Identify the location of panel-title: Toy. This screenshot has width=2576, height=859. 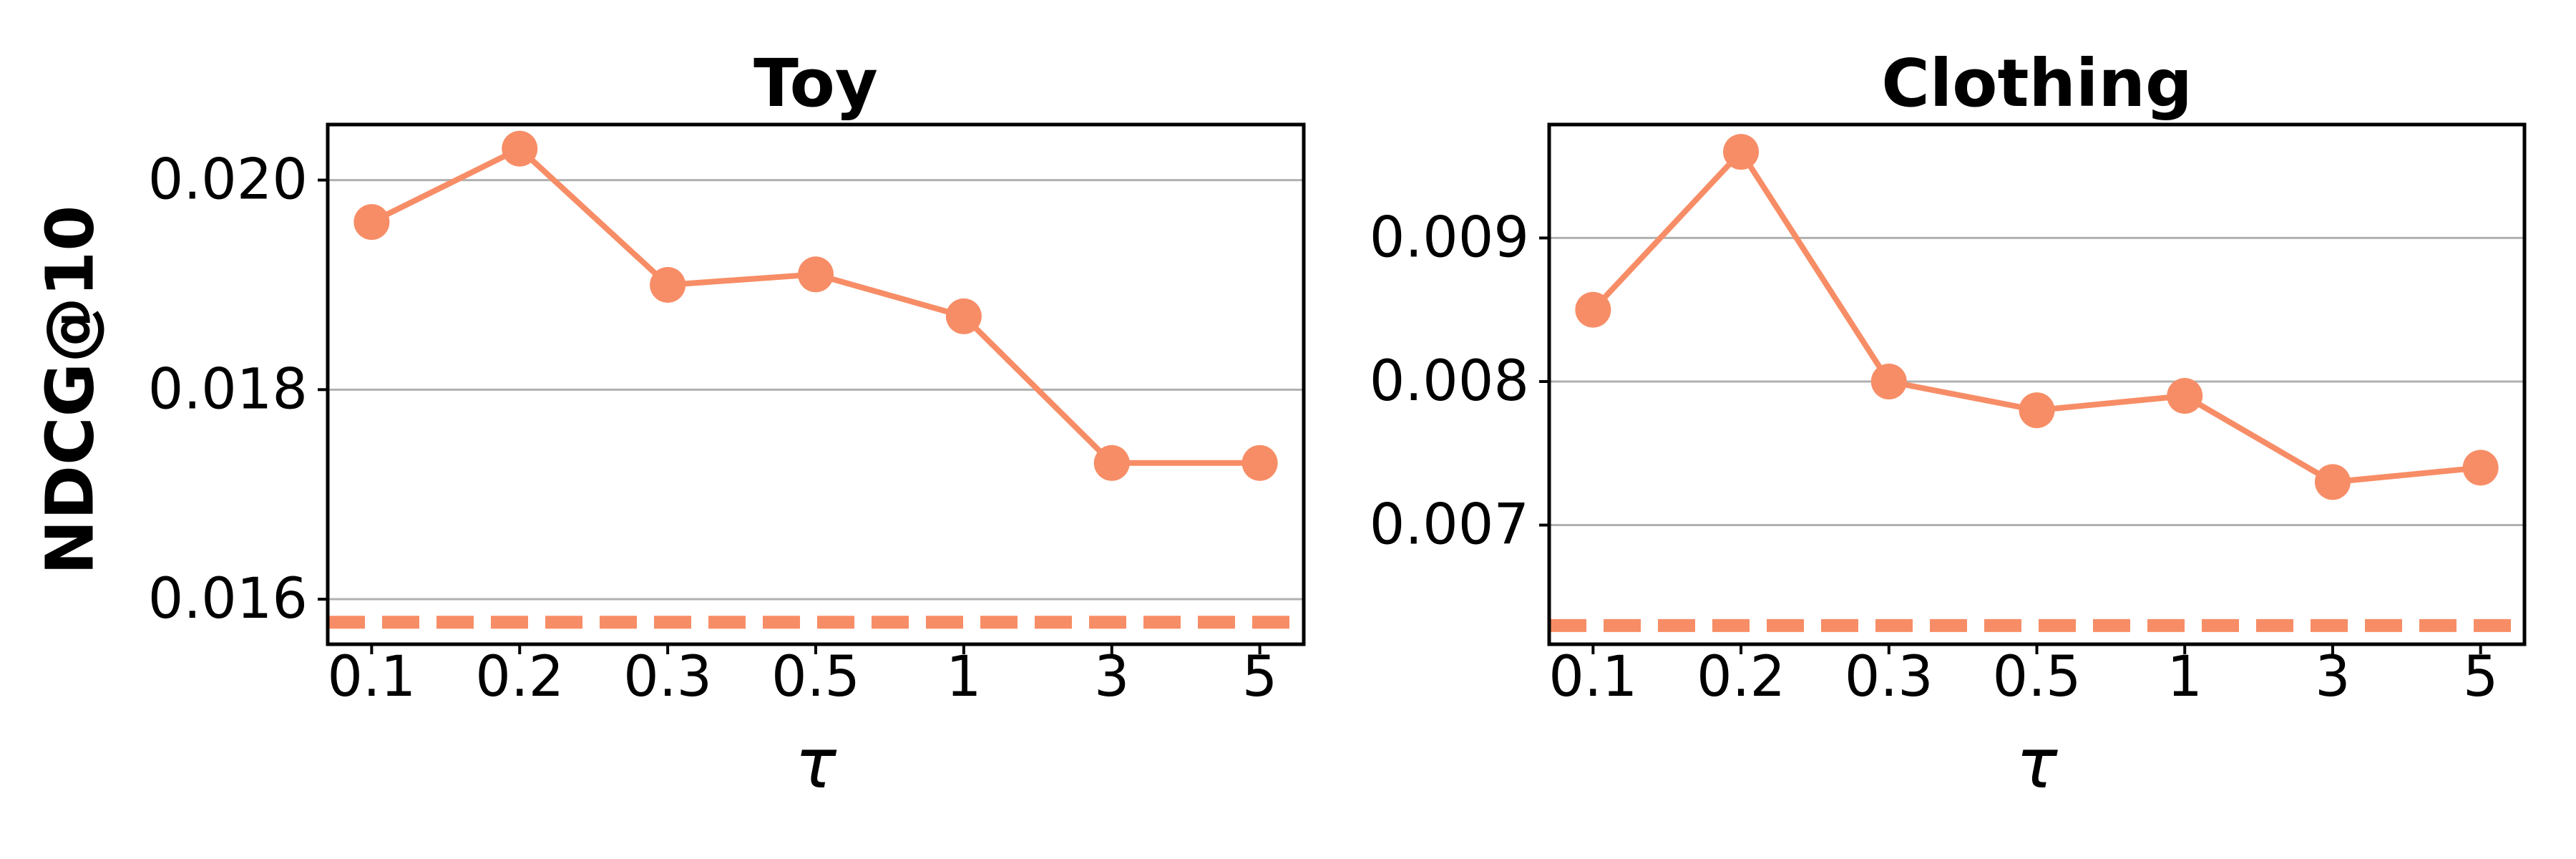
(815, 83).